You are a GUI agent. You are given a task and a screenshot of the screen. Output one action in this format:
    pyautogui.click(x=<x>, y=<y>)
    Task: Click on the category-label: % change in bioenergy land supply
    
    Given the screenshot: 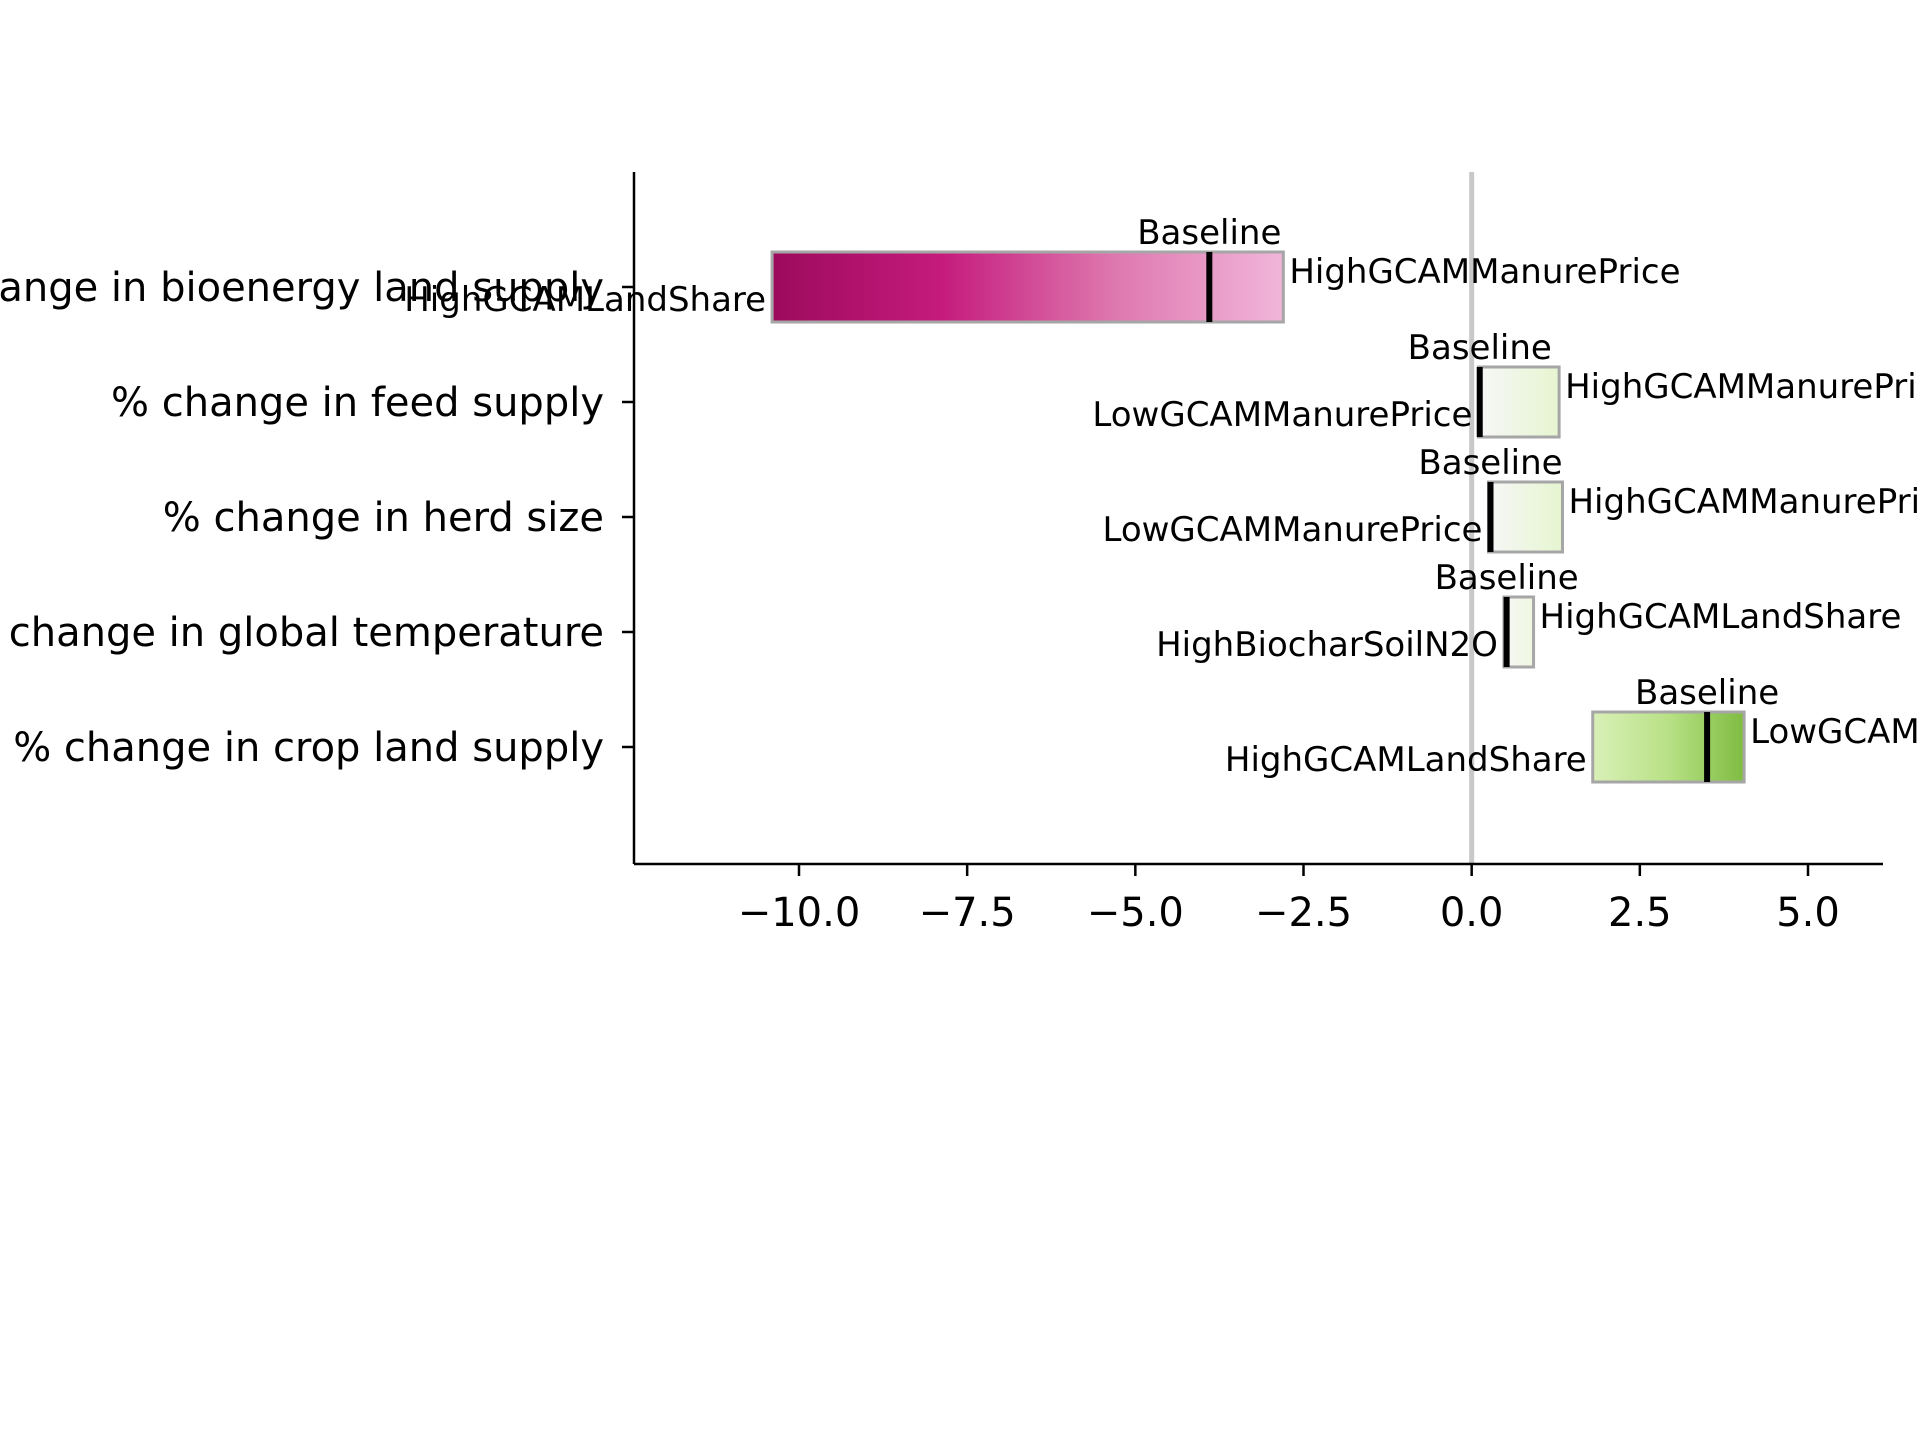 What is the action you would take?
    pyautogui.click(x=302, y=288)
    